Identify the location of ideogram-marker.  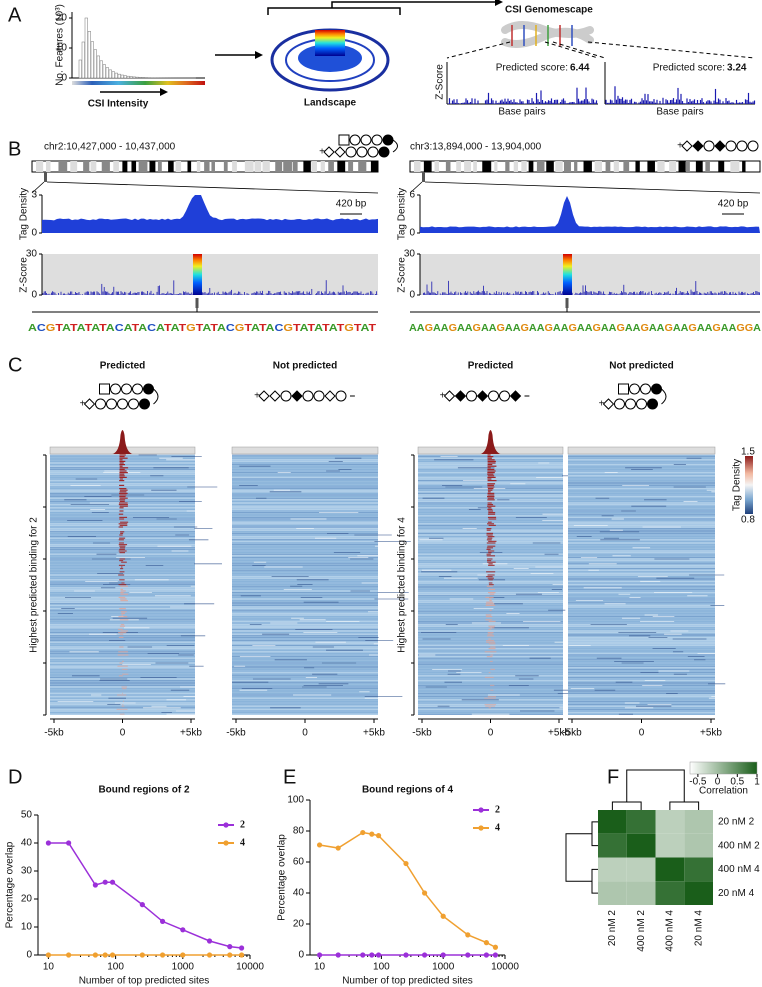
(45, 177).